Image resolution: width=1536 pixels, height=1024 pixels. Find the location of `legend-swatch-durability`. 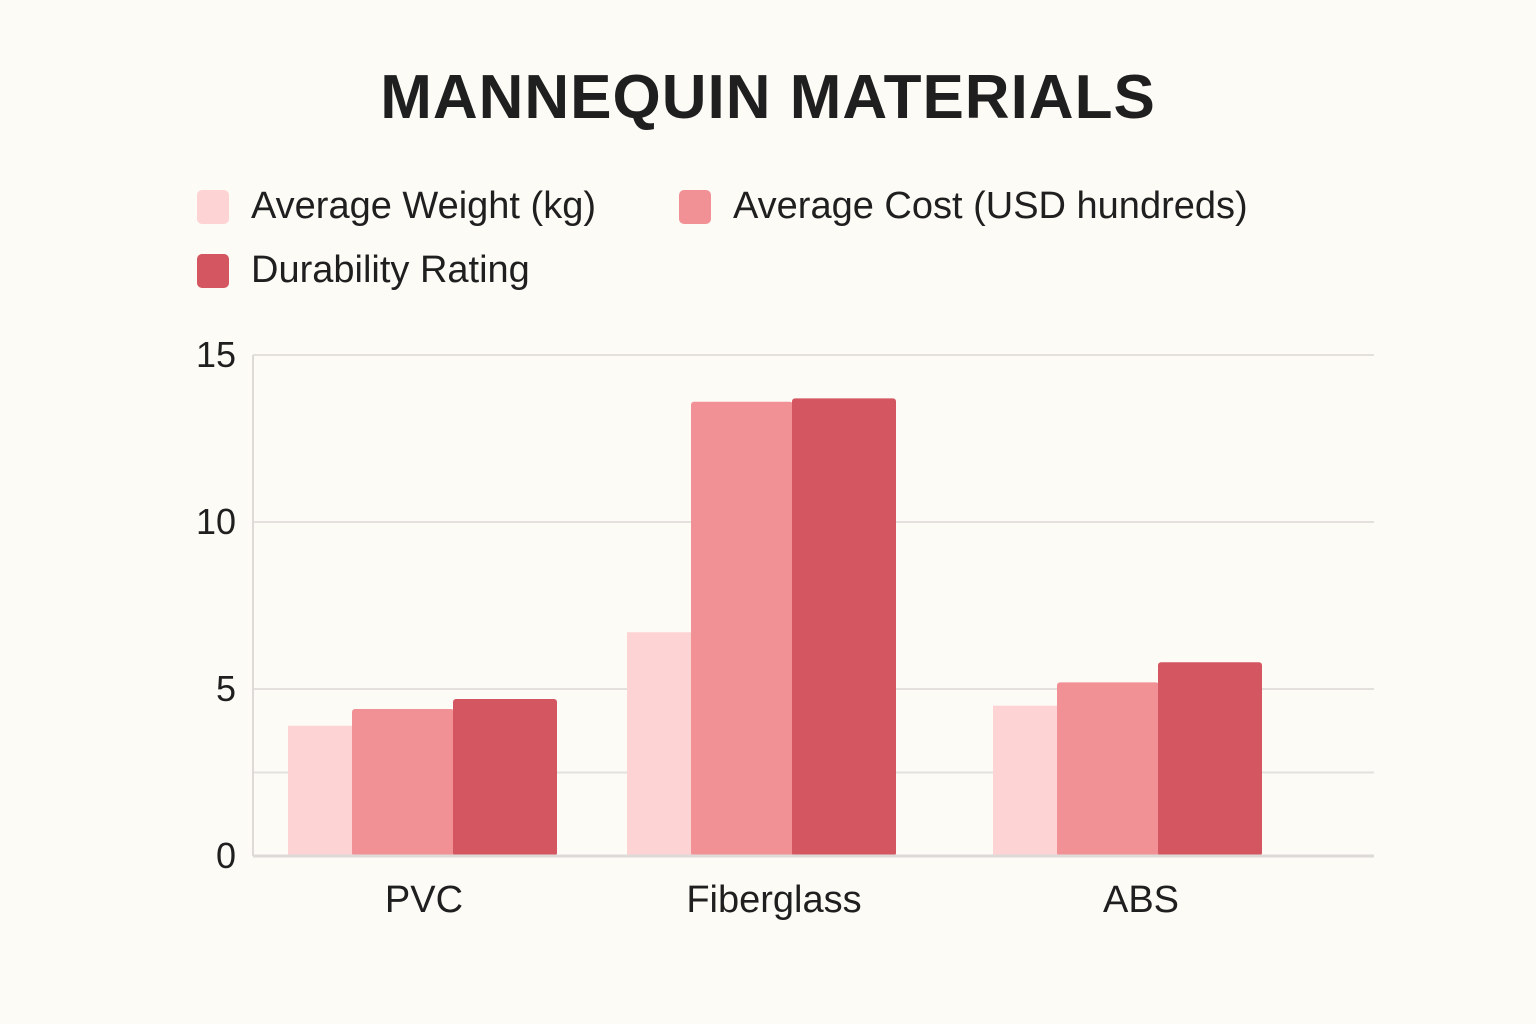

legend-swatch-durability is located at coordinates (213, 270).